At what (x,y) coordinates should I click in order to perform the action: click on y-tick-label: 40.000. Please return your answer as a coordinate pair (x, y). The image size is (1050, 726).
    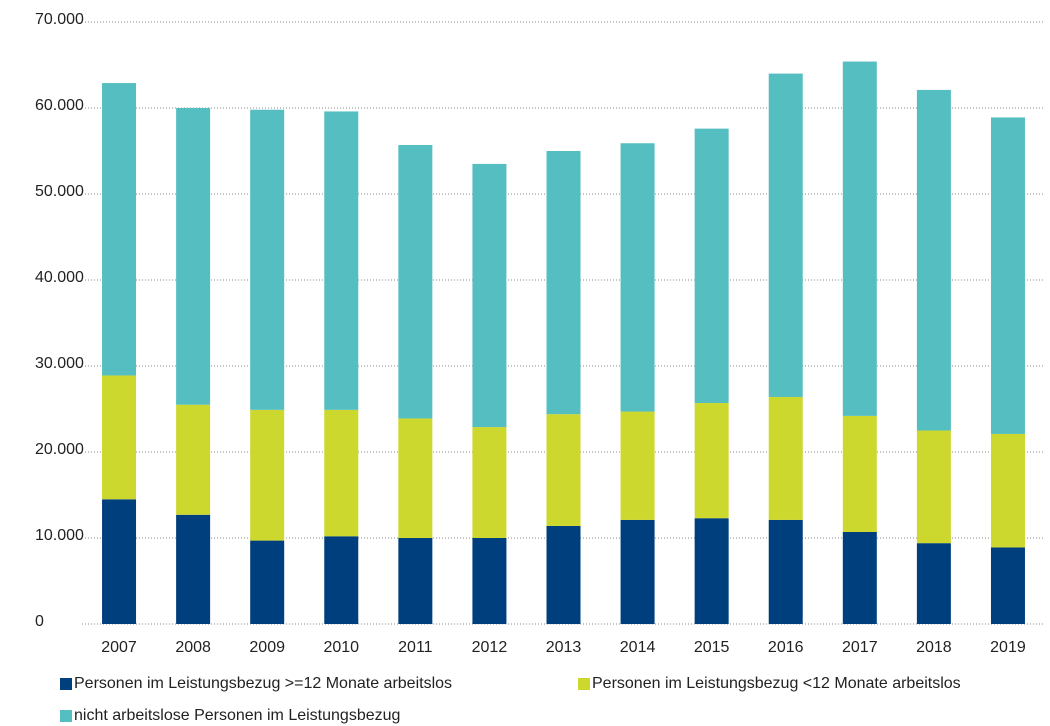
    Looking at the image, I should click on (59, 277).